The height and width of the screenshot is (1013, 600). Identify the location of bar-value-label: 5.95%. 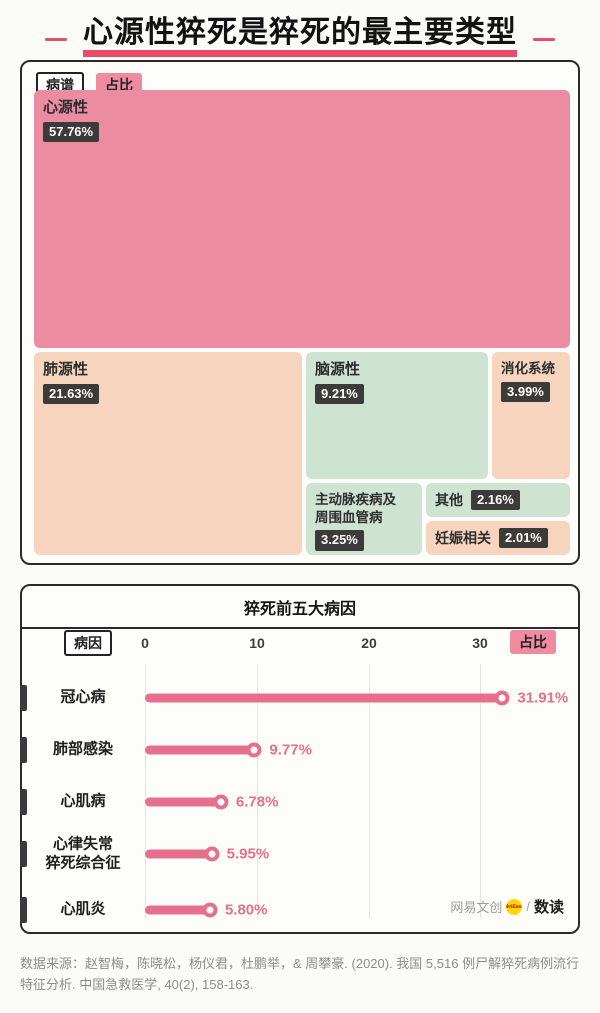
(248, 854).